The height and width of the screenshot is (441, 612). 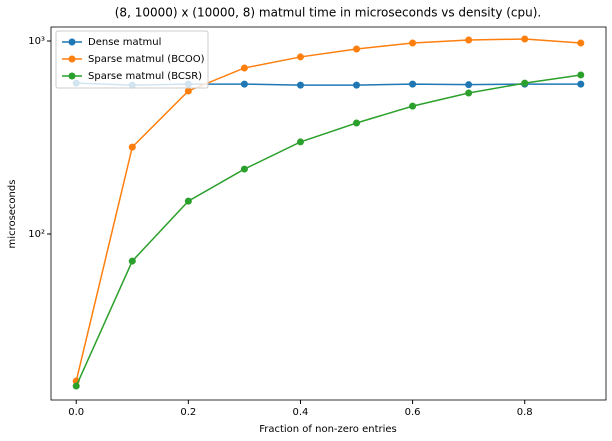 What do you see at coordinates (146, 59) in the screenshot?
I see `legend-label: Sparse matmul (BCOO)` at bounding box center [146, 59].